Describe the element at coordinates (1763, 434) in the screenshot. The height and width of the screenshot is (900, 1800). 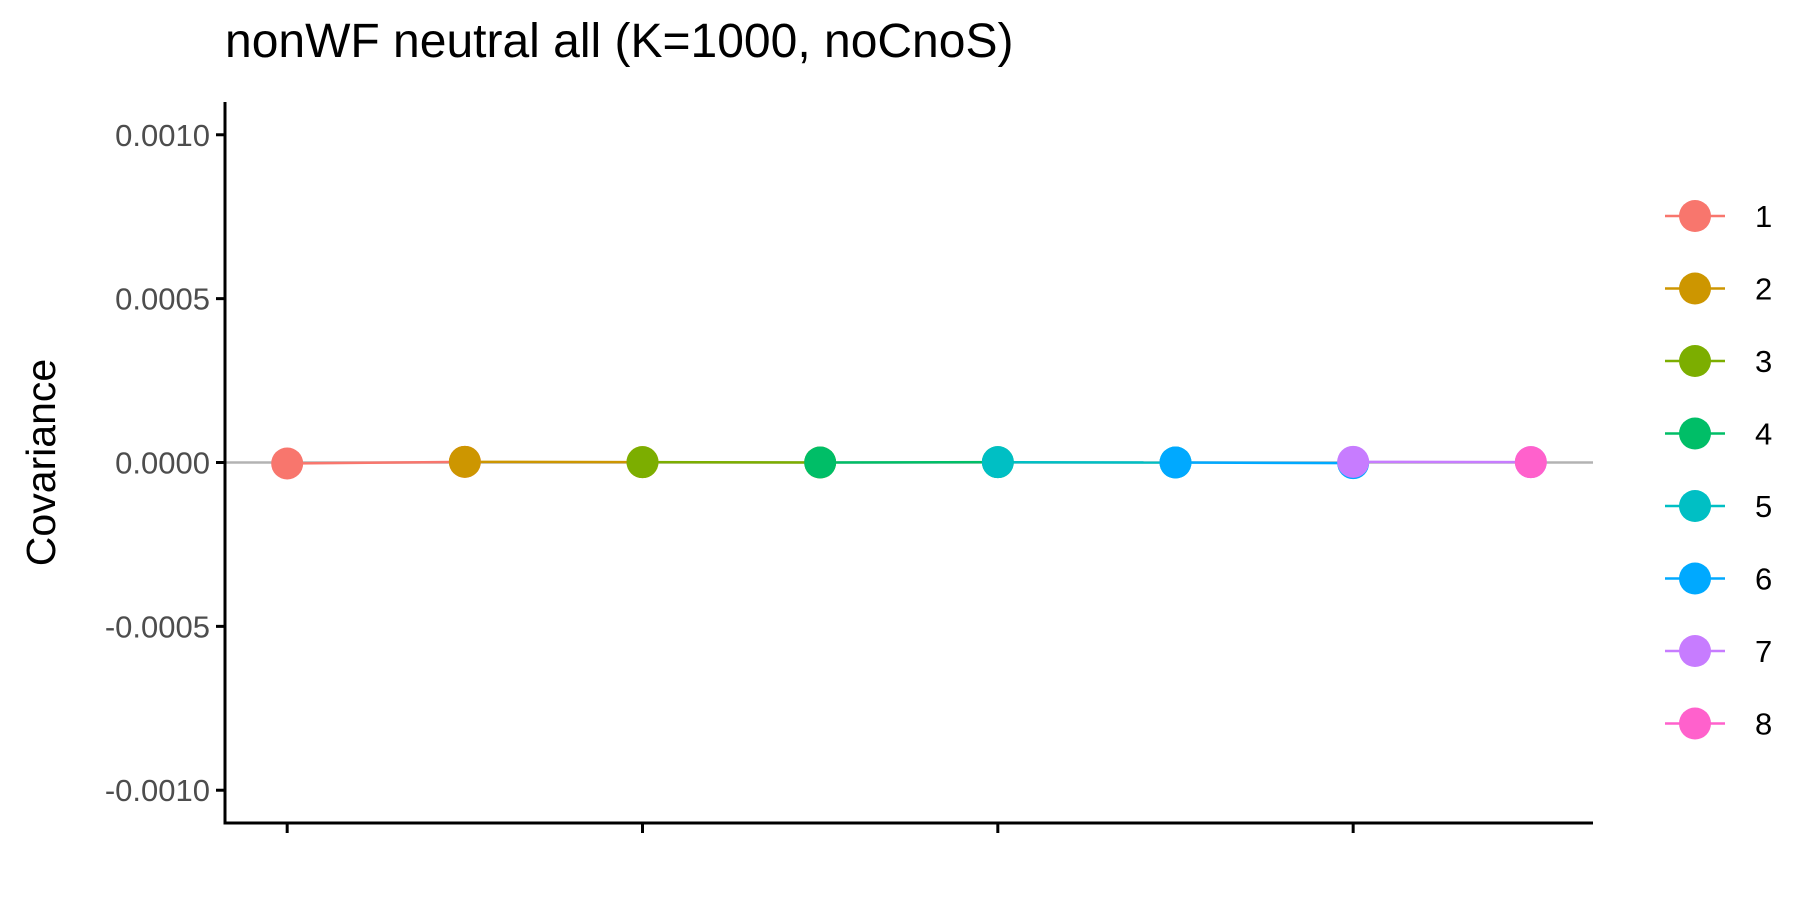
I see `legend-label-4: 4` at that location.